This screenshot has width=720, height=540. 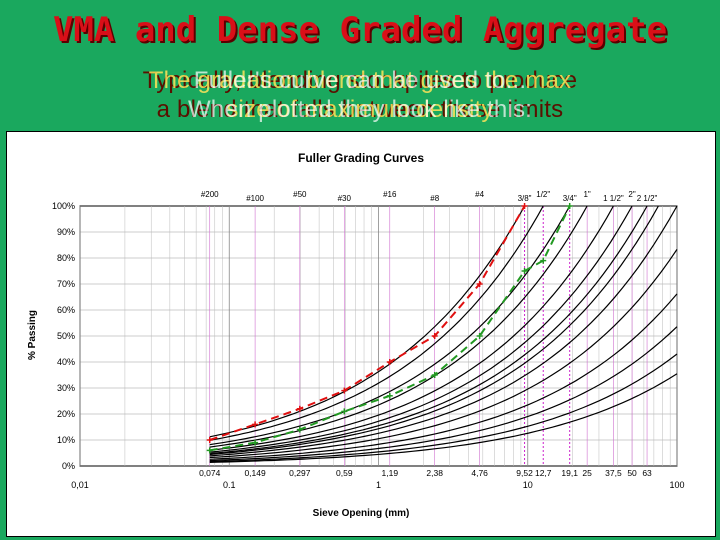 What do you see at coordinates (210, 194) in the screenshot?
I see `sieve-name-label: #200` at bounding box center [210, 194].